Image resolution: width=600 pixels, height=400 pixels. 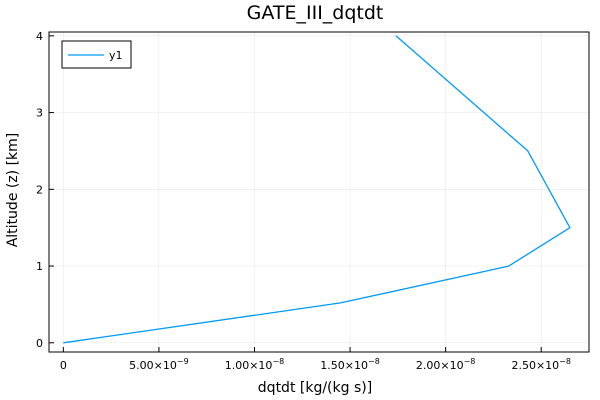 What do you see at coordinates (350, 364) in the screenshot?
I see `x-tick-label: 1.50×10⁻⁸` at bounding box center [350, 364].